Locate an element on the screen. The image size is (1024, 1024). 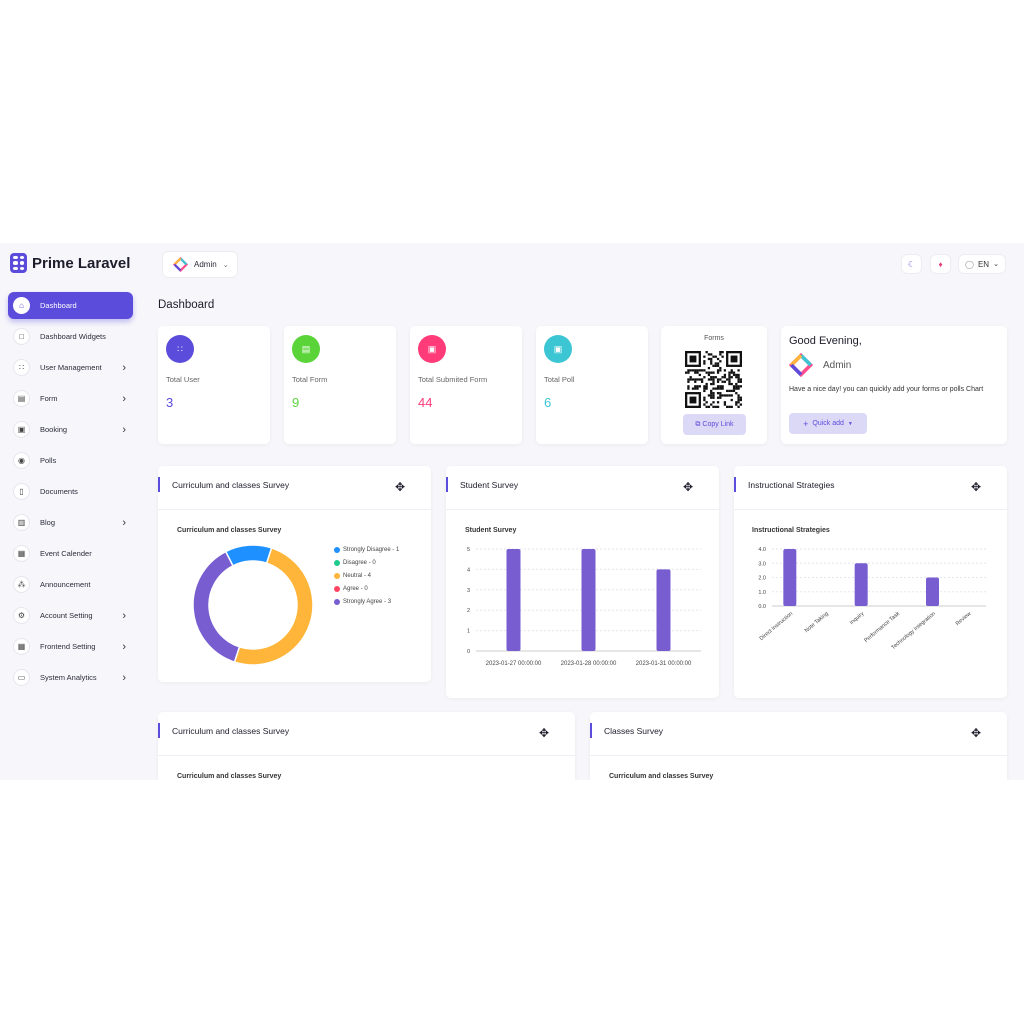
y-tick-label: 2.0 is located at coordinates (762, 579).